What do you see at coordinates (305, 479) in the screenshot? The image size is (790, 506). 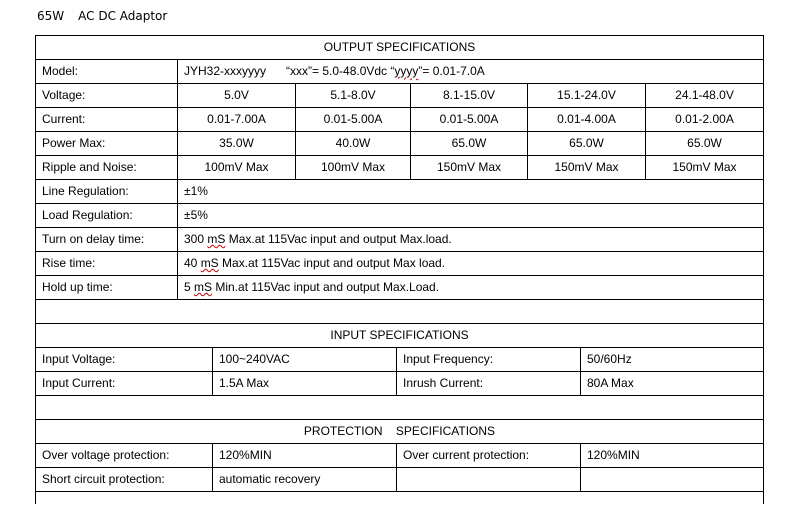 I see `value-cell: automatic recovery` at bounding box center [305, 479].